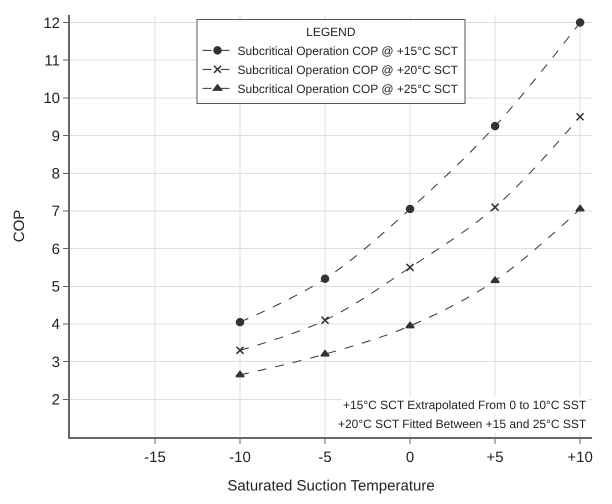 This screenshot has width=612, height=504. What do you see at coordinates (348, 89) in the screenshot?
I see `legend-label: Subcritical Operation COP @ +25°C SCT` at bounding box center [348, 89].